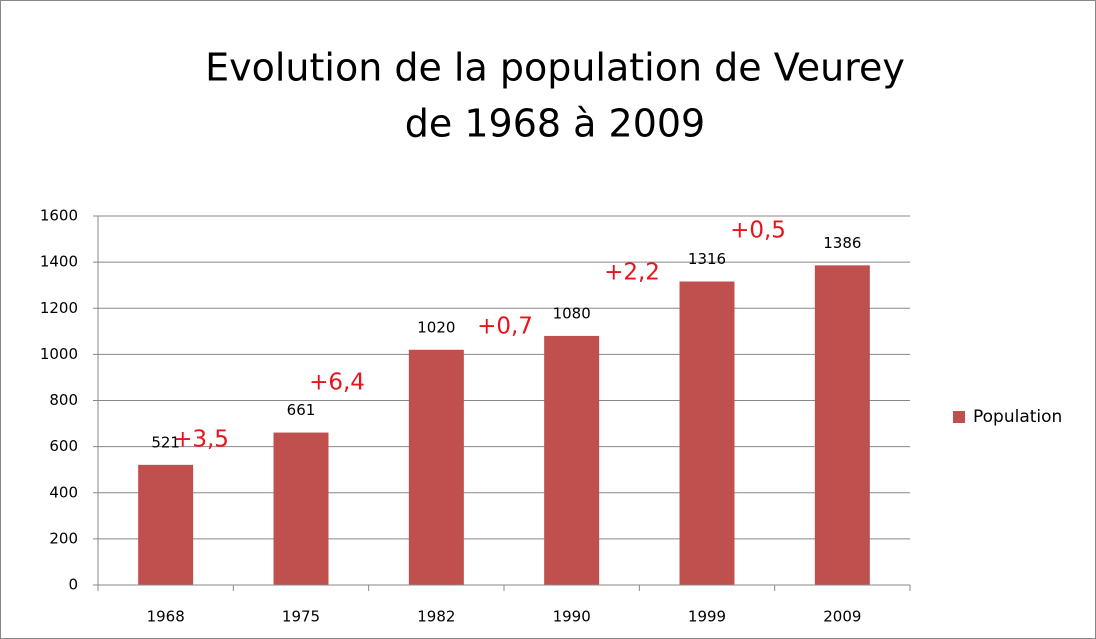  I want to click on y-tick-label: 200, so click(63, 538).